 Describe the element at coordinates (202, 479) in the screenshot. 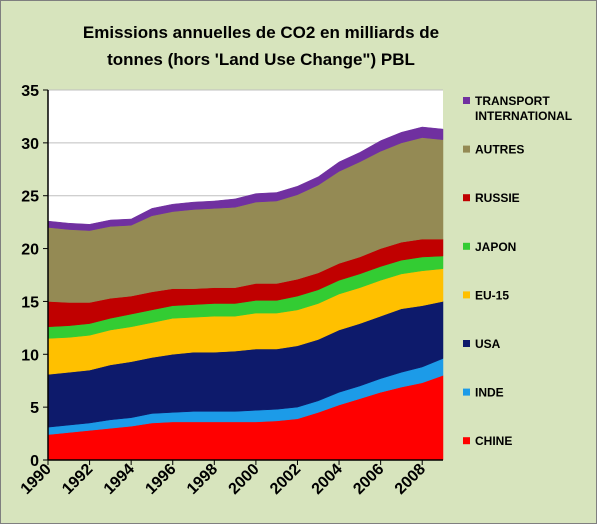

I see `x-tick-label: 1998` at that location.